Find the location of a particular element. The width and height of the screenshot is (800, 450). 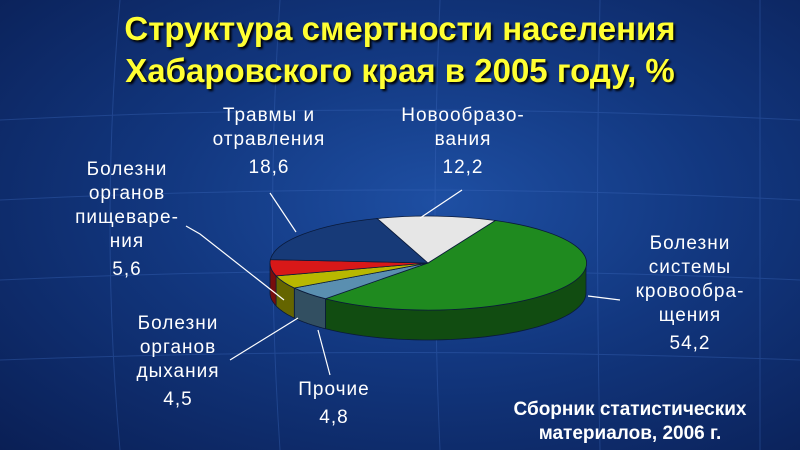

label-trauma-line2: отравления is located at coordinates (269, 139).